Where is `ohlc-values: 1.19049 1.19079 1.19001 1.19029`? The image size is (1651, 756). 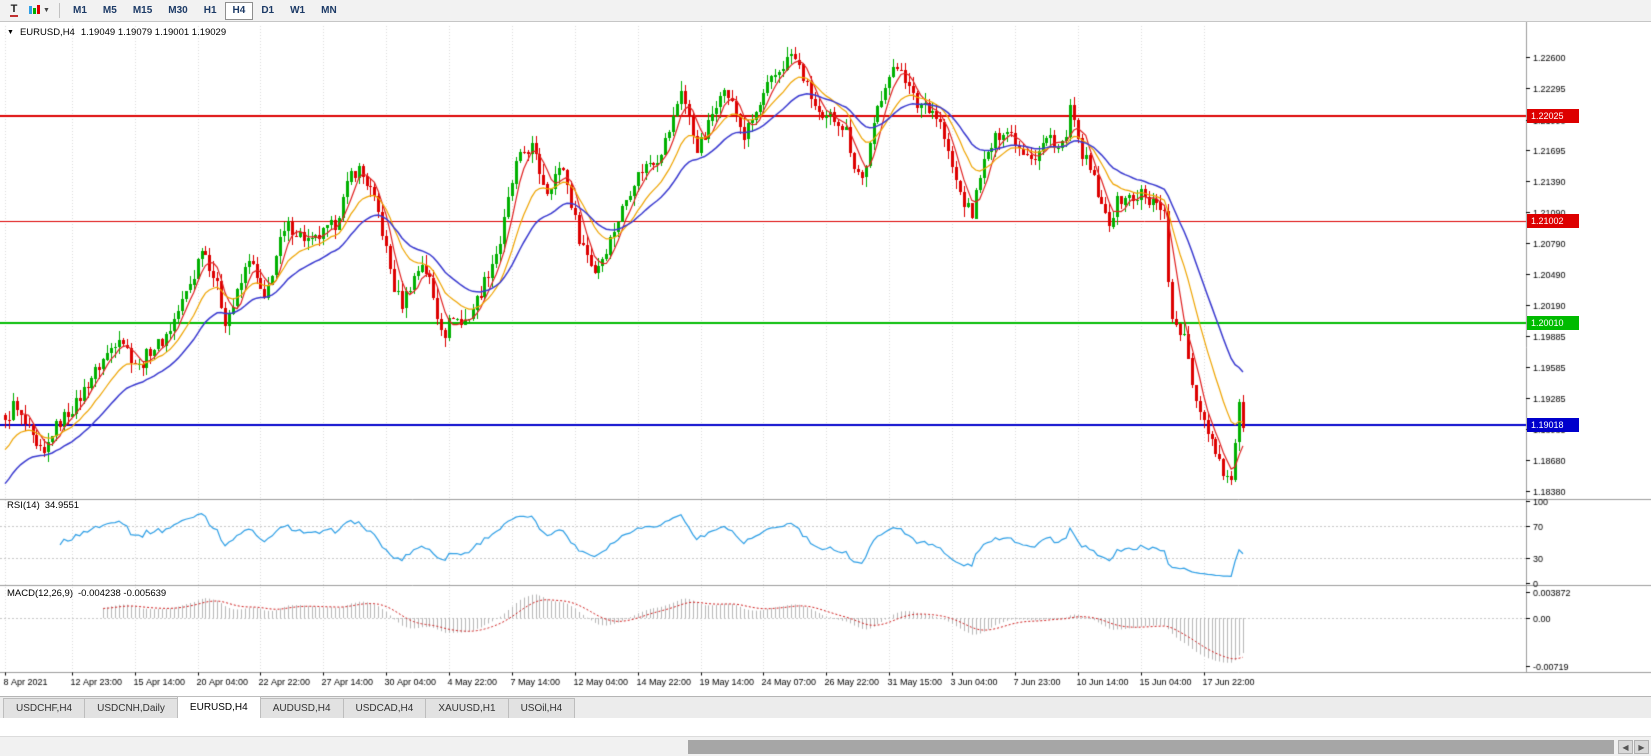 ohlc-values: 1.19049 1.19079 1.19001 1.19029 is located at coordinates (153, 32).